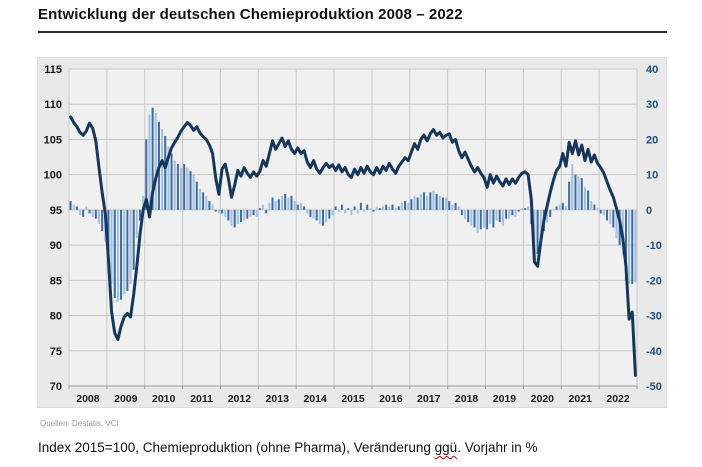 This screenshot has height=467, width=702. I want to click on right-axis-label: 40, so click(652, 70).